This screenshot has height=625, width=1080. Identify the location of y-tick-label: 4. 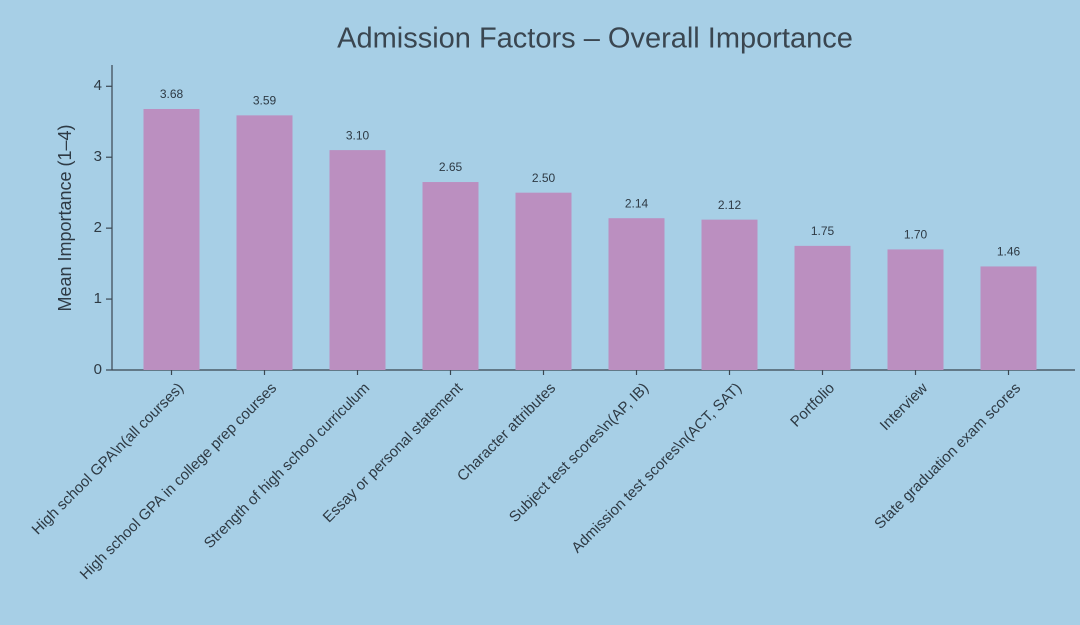
(98, 85).